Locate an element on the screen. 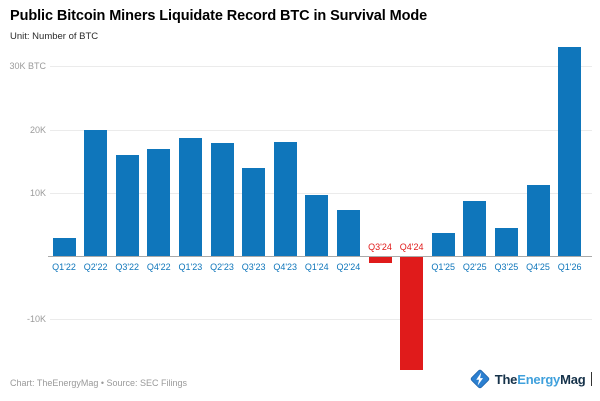  x-axis-tick-label: Q1'26 is located at coordinates (569, 267).